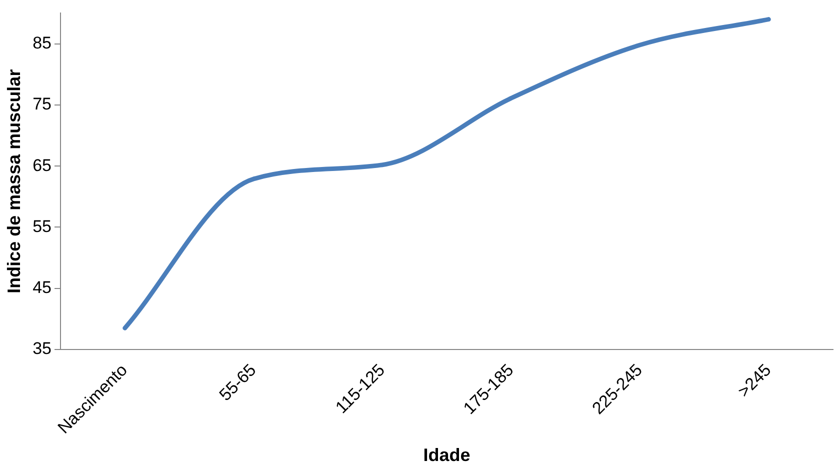  I want to click on y-tick-label: 35, so click(42, 348).